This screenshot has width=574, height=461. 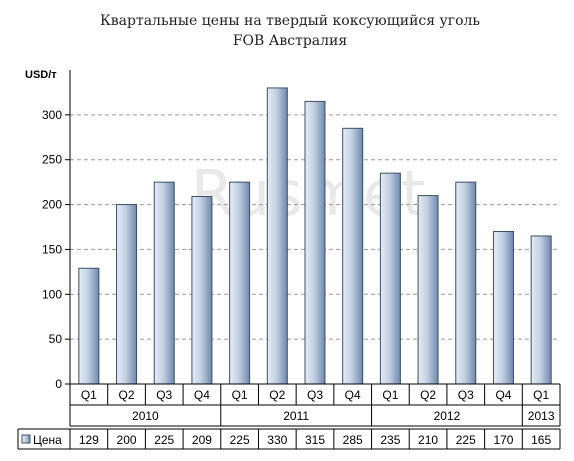 What do you see at coordinates (52, 249) in the screenshot?
I see `y-tick-label: 150` at bounding box center [52, 249].